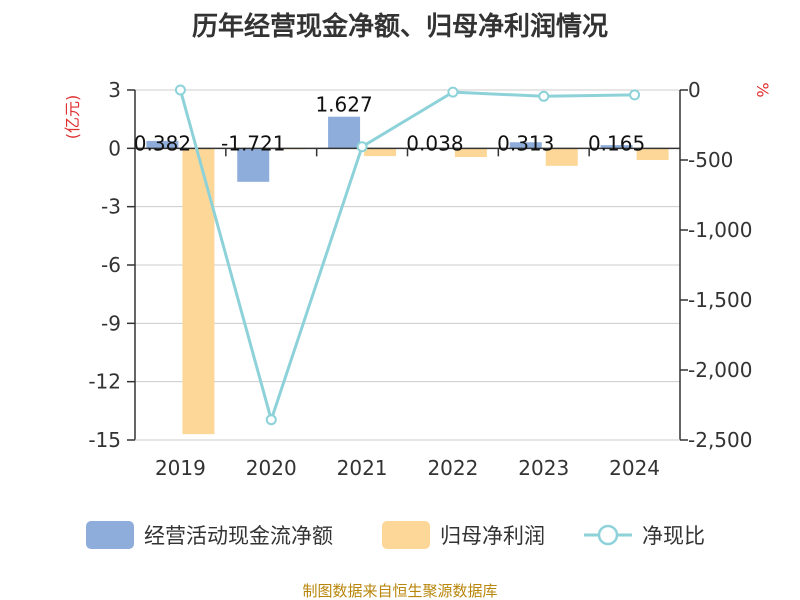  What do you see at coordinates (238, 536) in the screenshot?
I see `legend-label-cashflow: 经营活动现金流净额` at bounding box center [238, 536].